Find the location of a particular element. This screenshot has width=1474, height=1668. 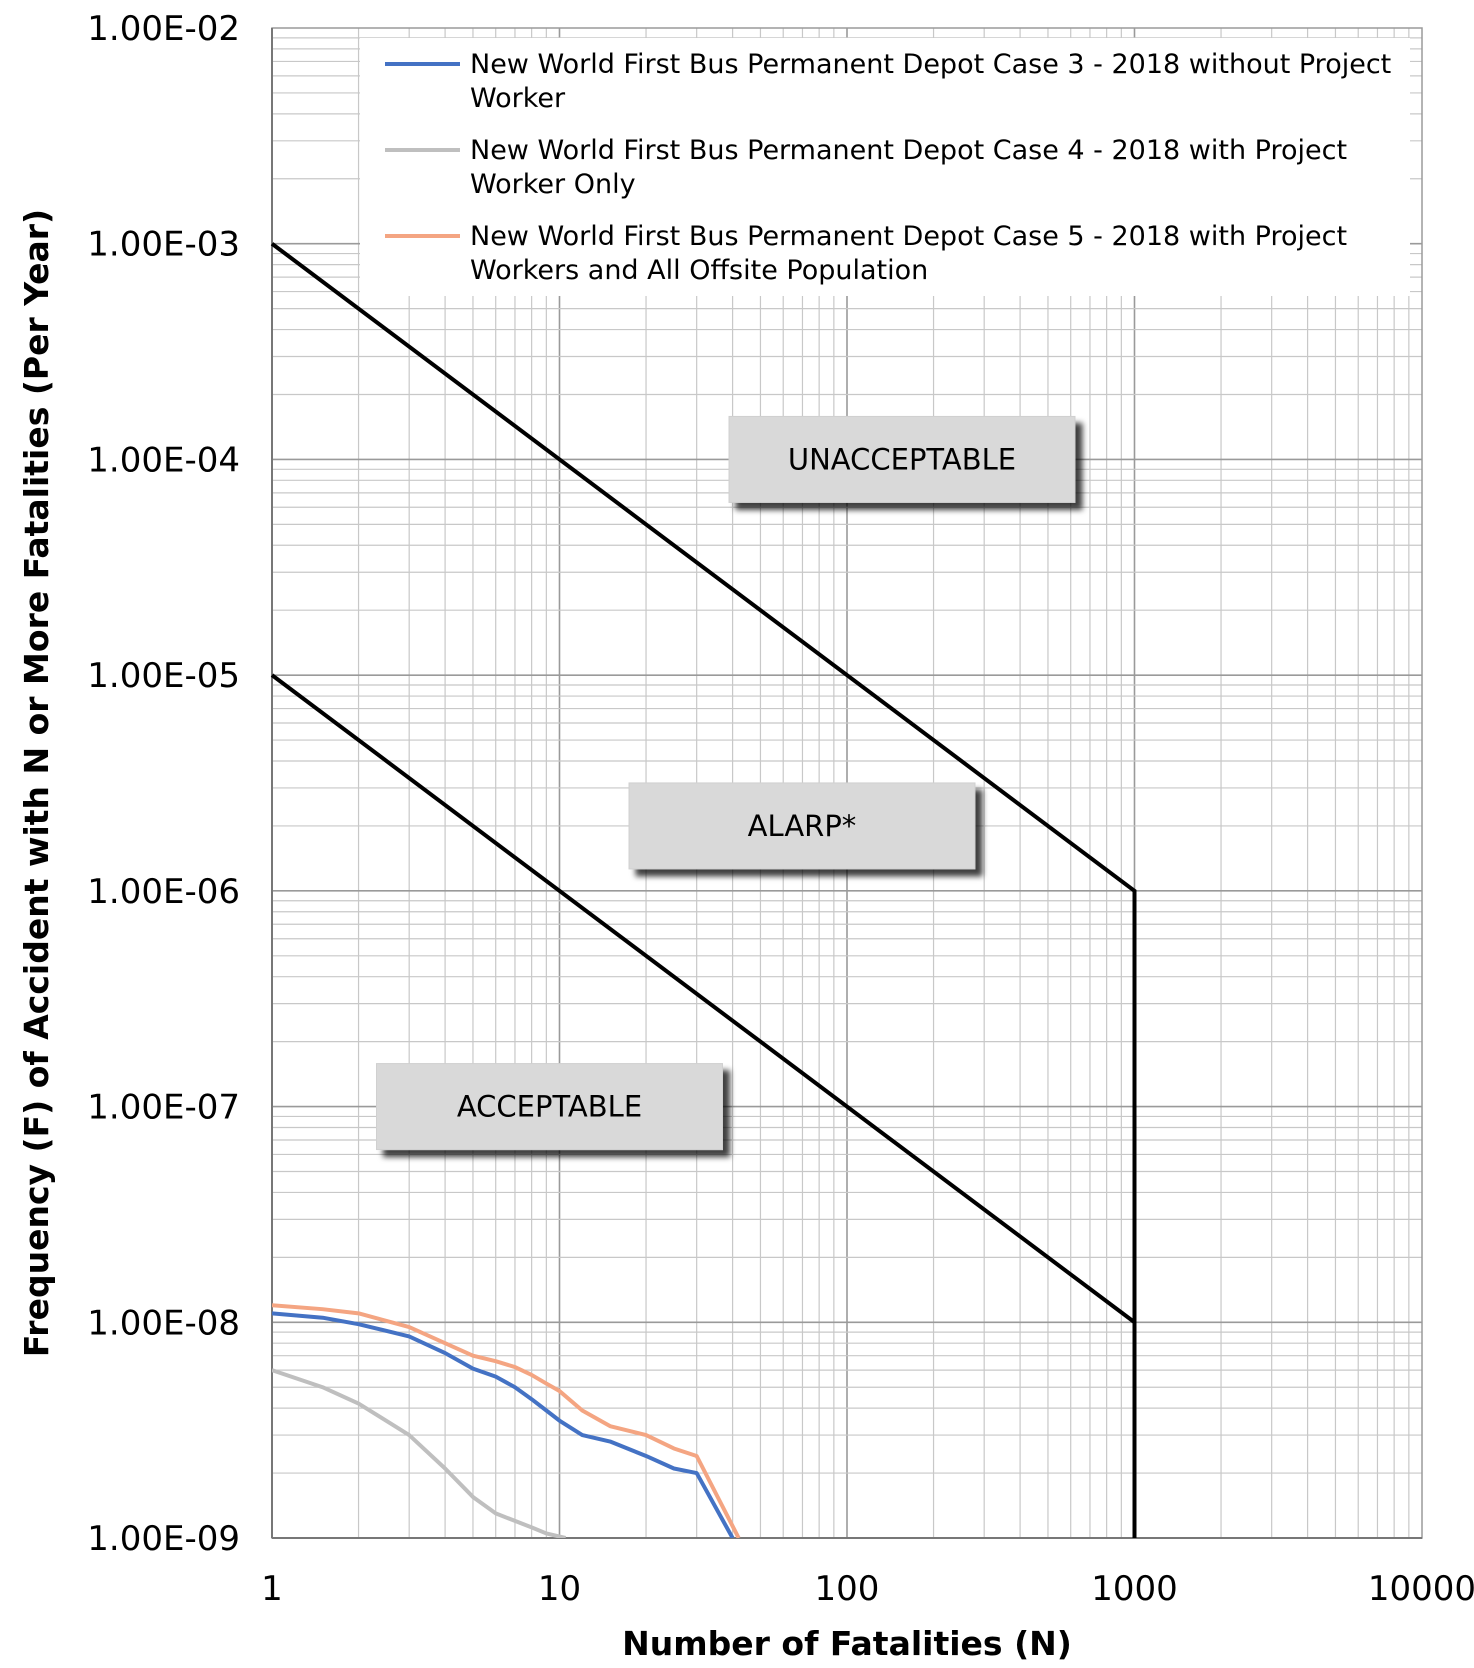

x-tick-labels: 1 10 100 1000 10000 is located at coordinates (867, 1589).